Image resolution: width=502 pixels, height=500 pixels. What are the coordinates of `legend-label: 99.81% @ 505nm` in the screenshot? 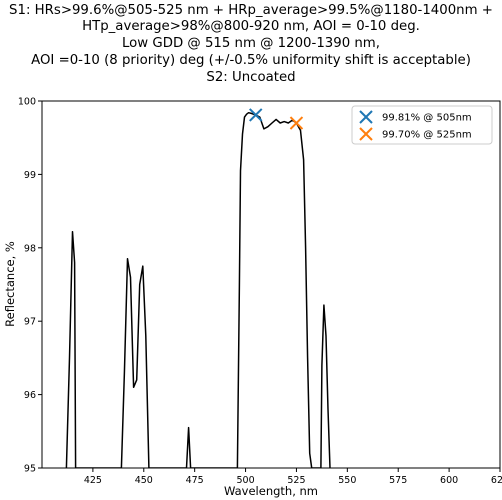 It's located at (427, 118).